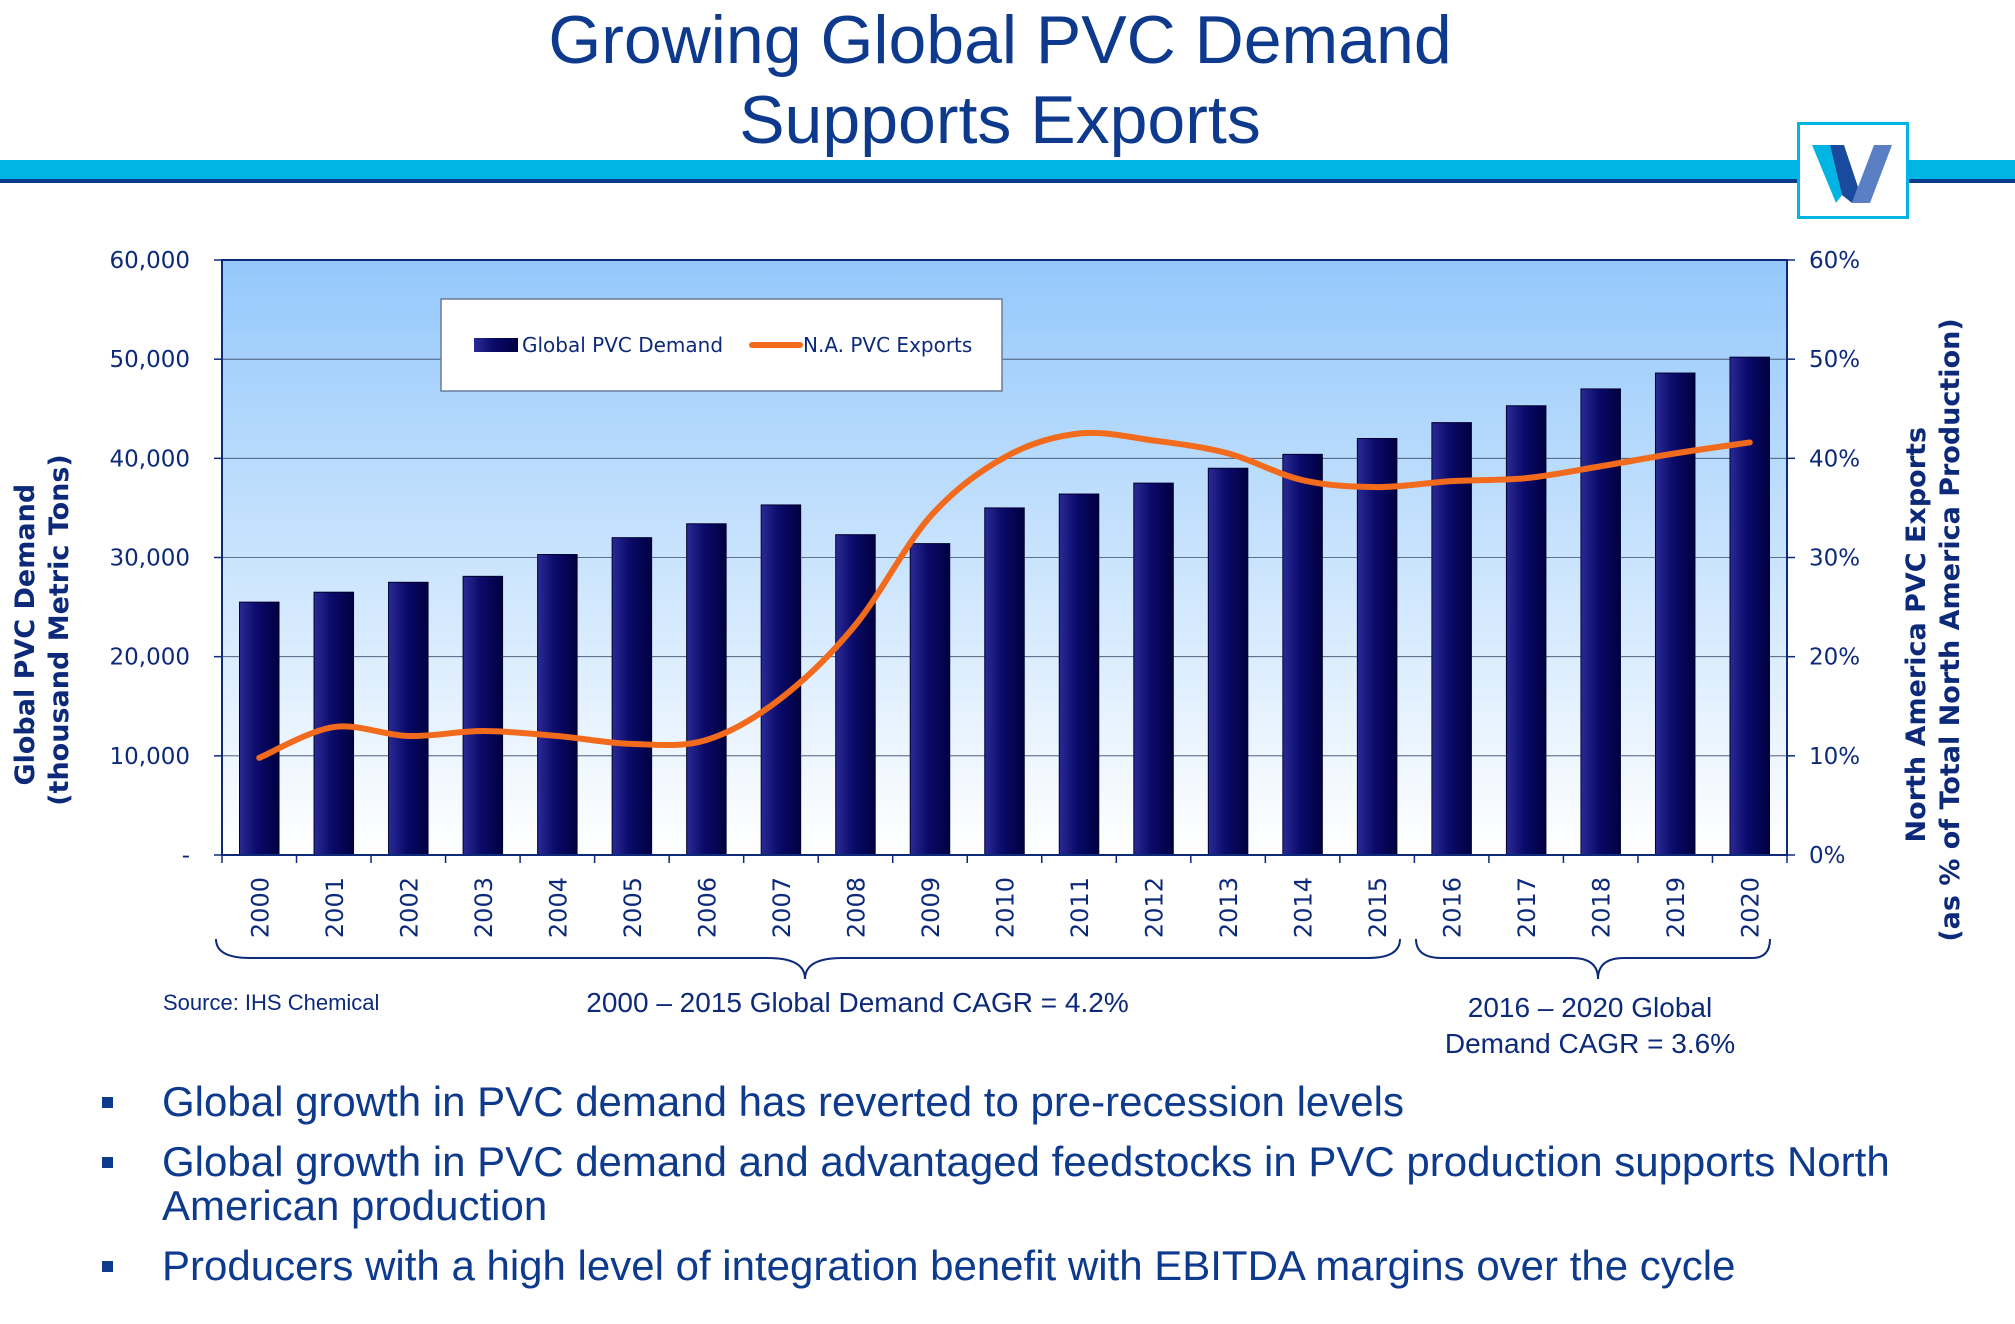  Describe the element at coordinates (496, 345) in the screenshot. I see `legend-bar-swatch` at that location.